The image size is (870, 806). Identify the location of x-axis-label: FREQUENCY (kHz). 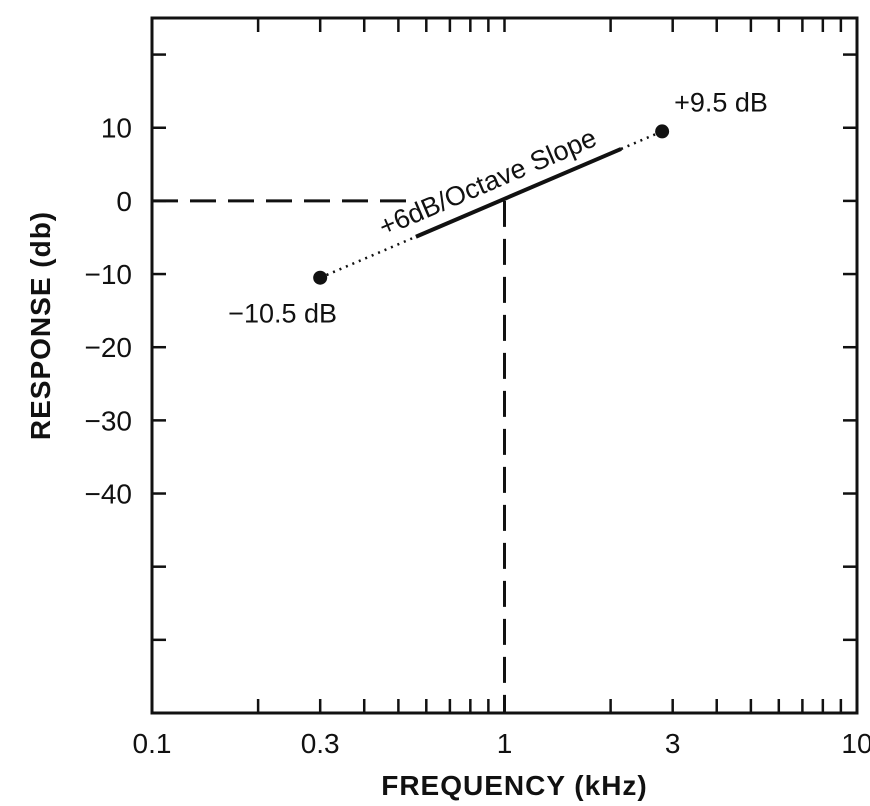
(514, 785).